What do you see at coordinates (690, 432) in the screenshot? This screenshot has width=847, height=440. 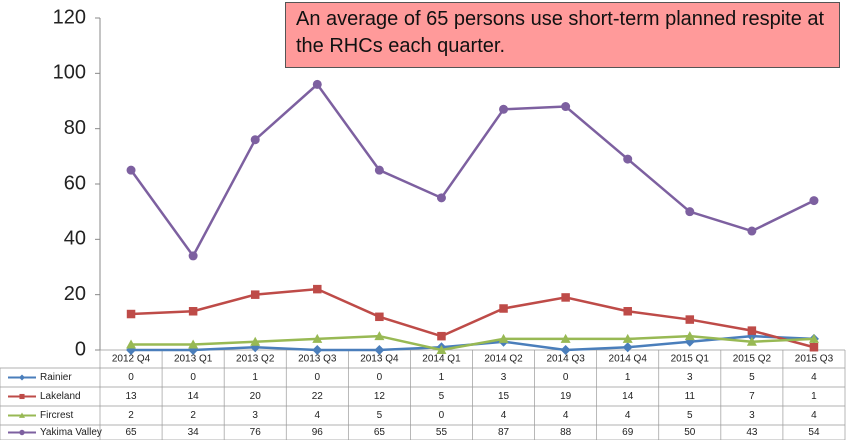 I see `table-cell: 50` at bounding box center [690, 432].